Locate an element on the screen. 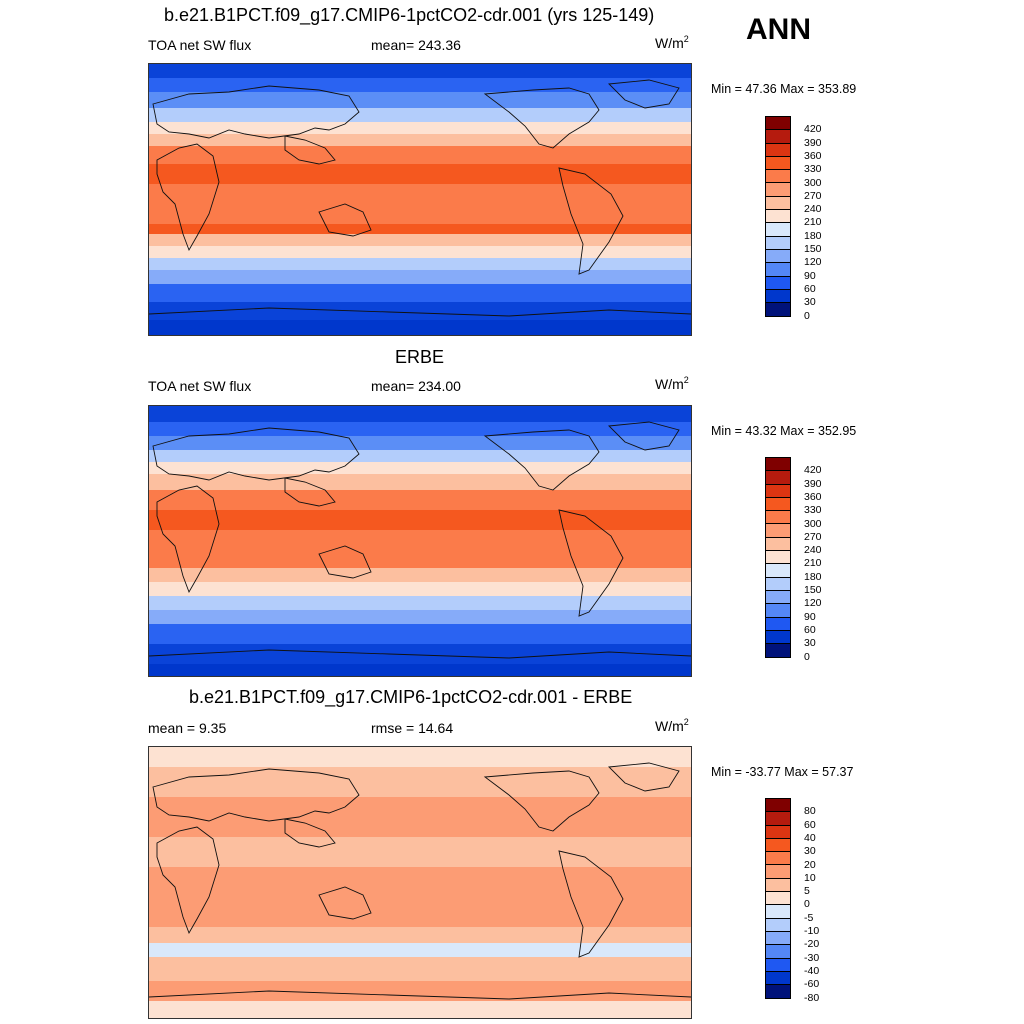  panel3-units: W/m2 is located at coordinates (672, 725).